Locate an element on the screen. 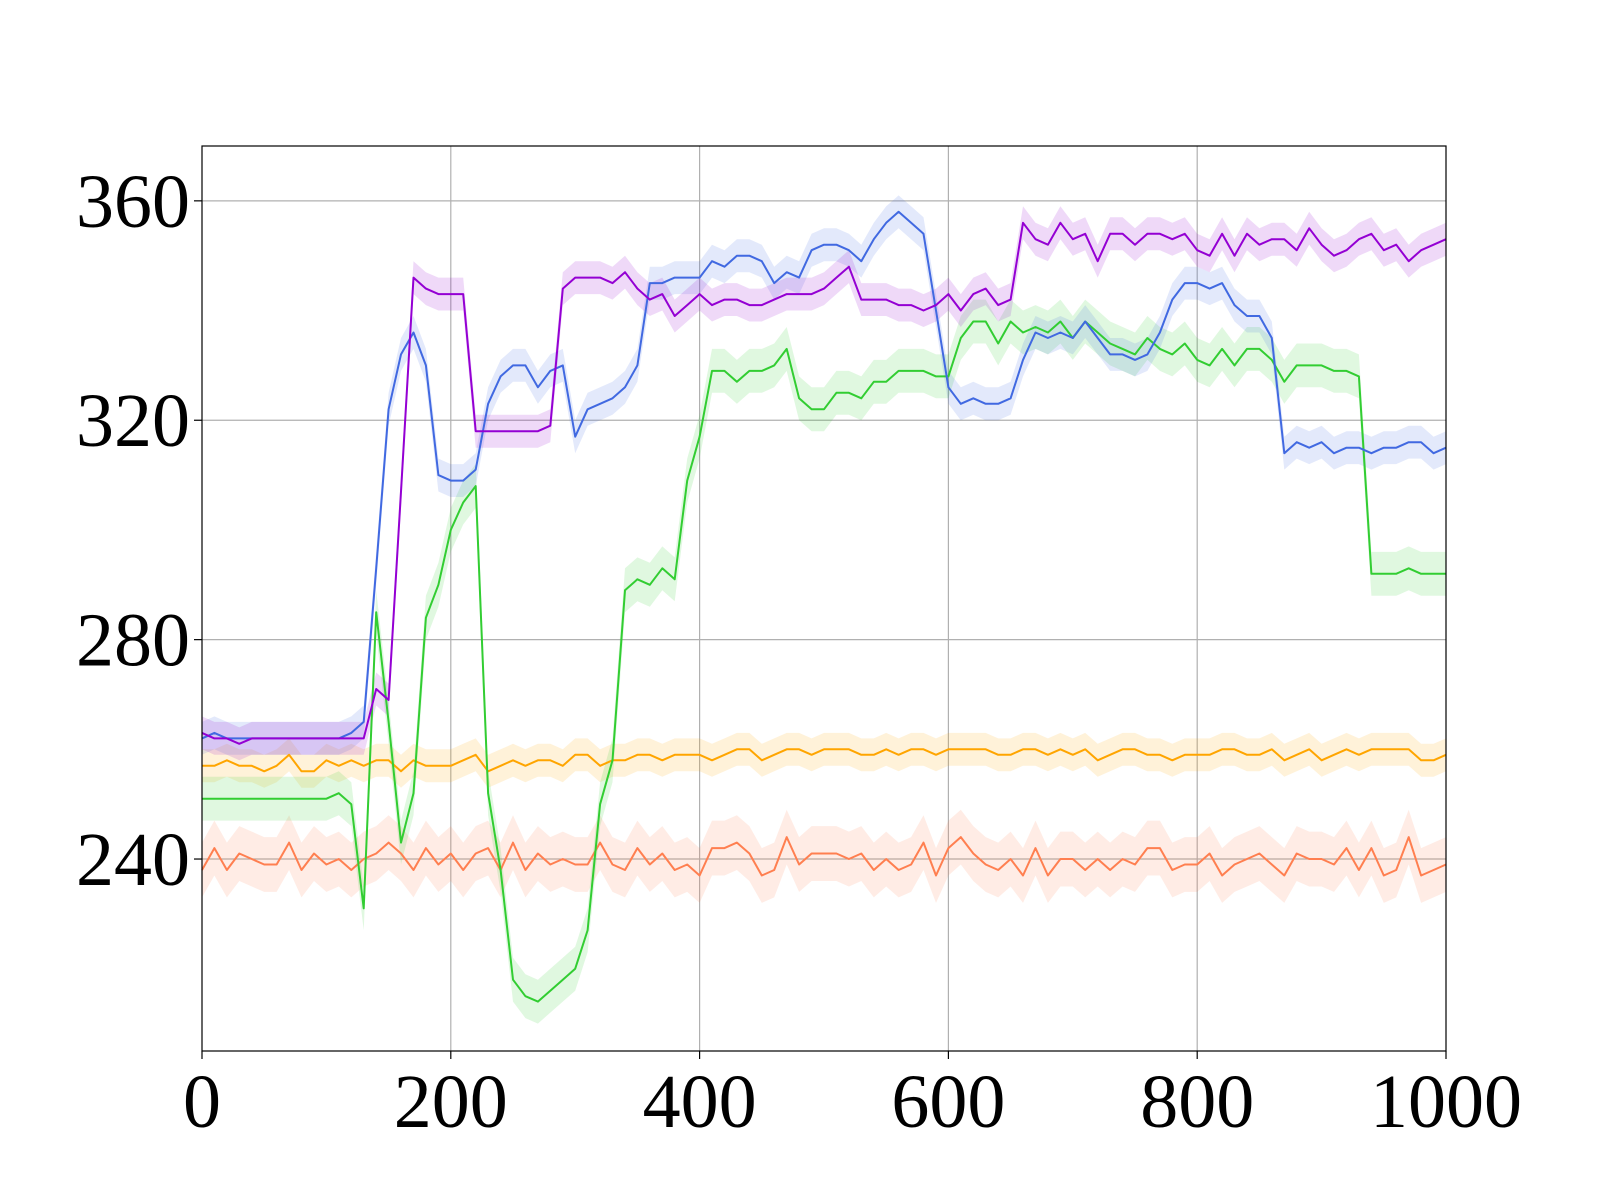  series-1-line is located at coordinates (824, 760).